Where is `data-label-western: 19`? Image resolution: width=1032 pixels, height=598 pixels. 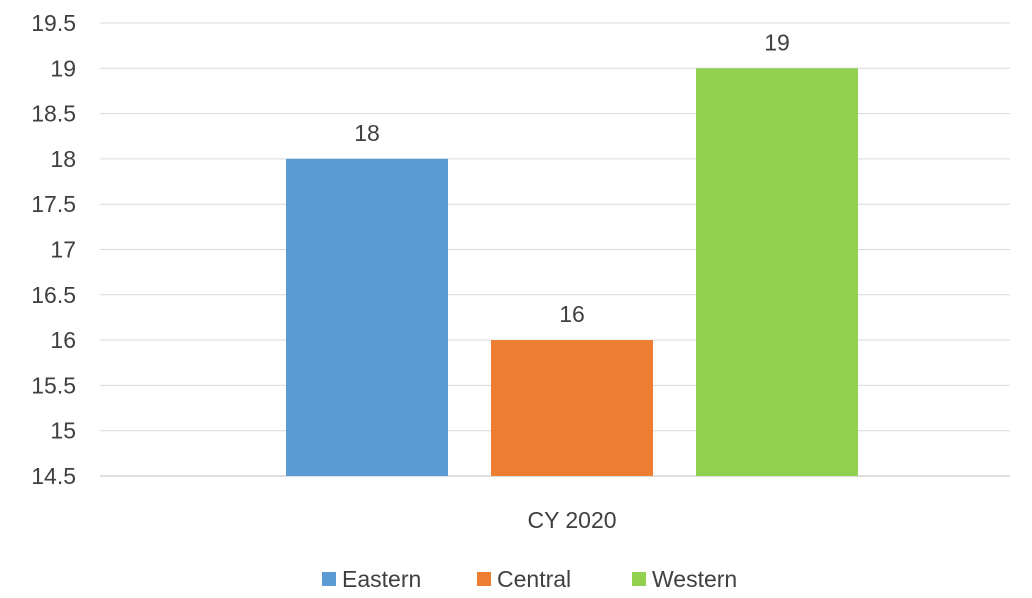 data-label-western: 19 is located at coordinates (777, 42).